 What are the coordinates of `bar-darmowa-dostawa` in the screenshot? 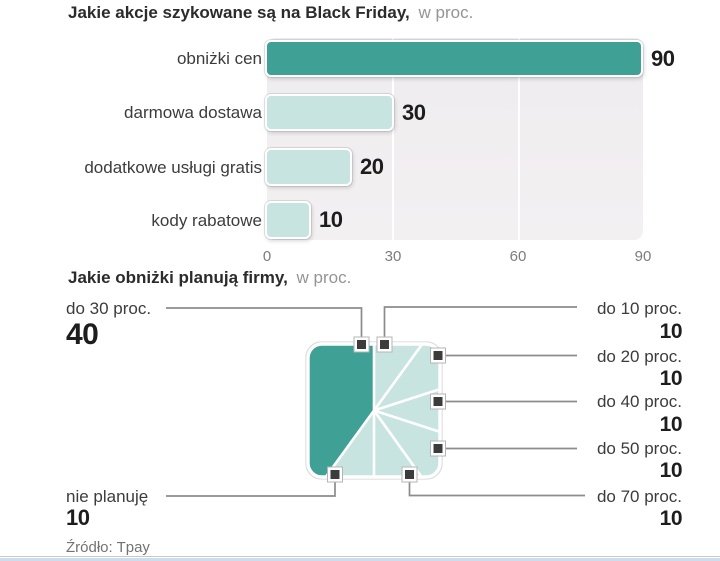 It's located at (329, 112).